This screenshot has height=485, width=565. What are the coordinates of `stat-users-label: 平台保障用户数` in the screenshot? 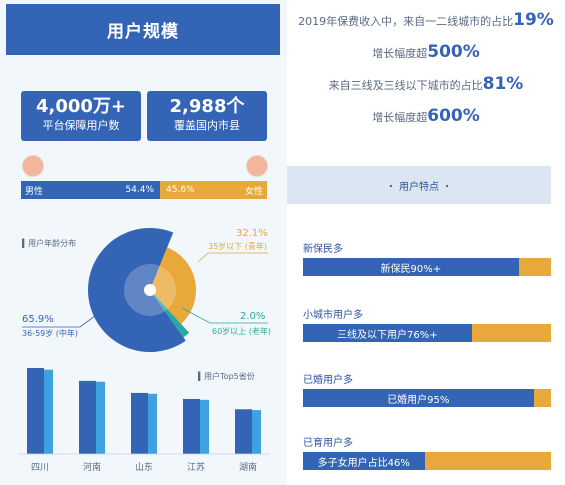 It's located at (81, 125).